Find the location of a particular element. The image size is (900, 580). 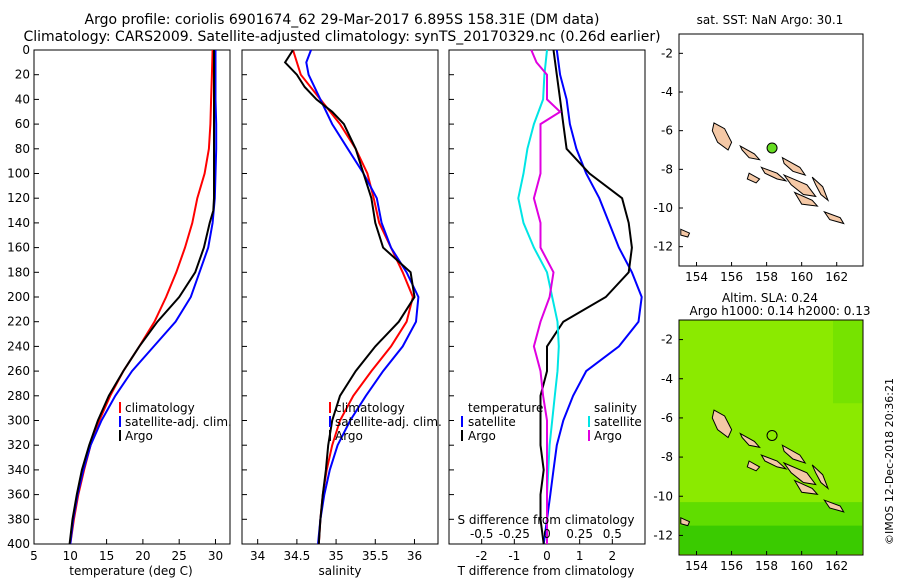

x-tick-label: 36 is located at coordinates (414, 556).